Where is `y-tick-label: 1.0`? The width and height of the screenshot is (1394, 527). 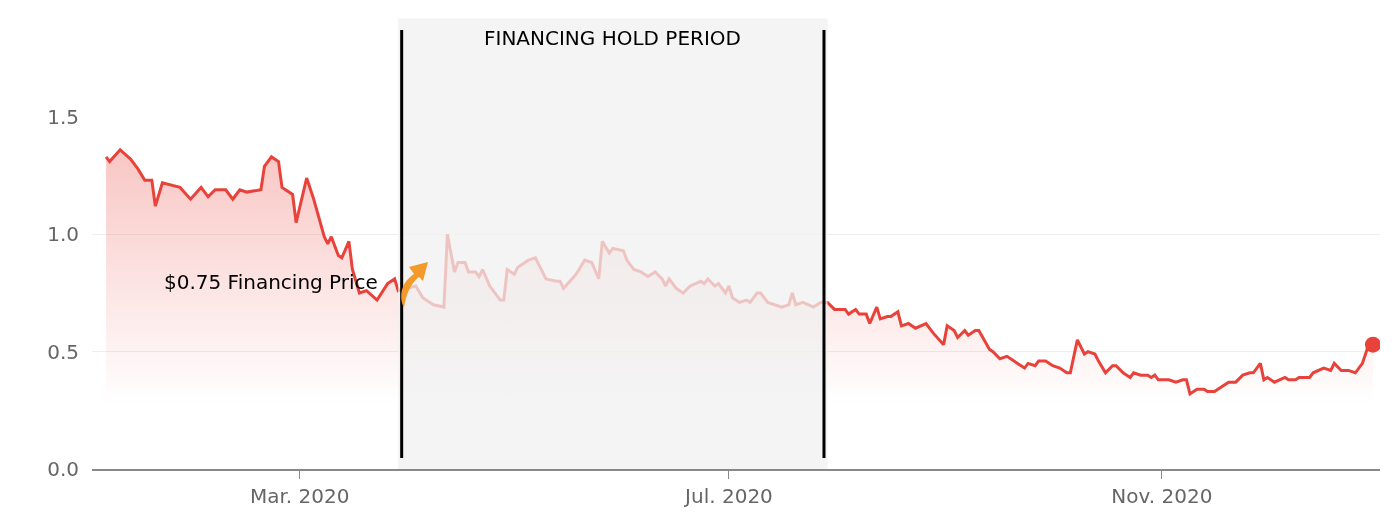 y-tick-label: 1.0 is located at coordinates (63, 234).